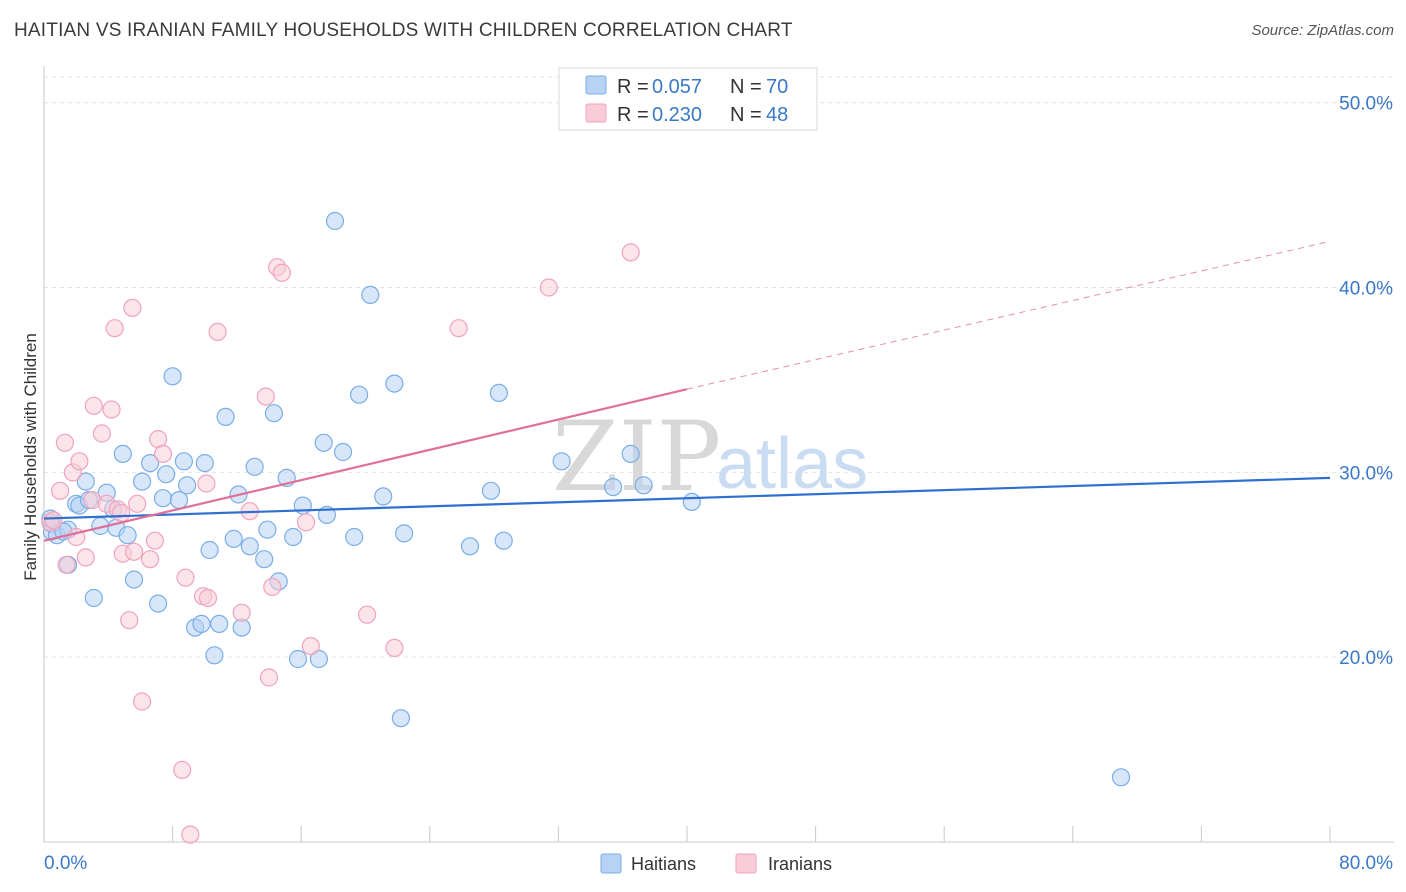 The height and width of the screenshot is (892, 1406). I want to click on watermark: ZIP atlas, so click(710, 457).